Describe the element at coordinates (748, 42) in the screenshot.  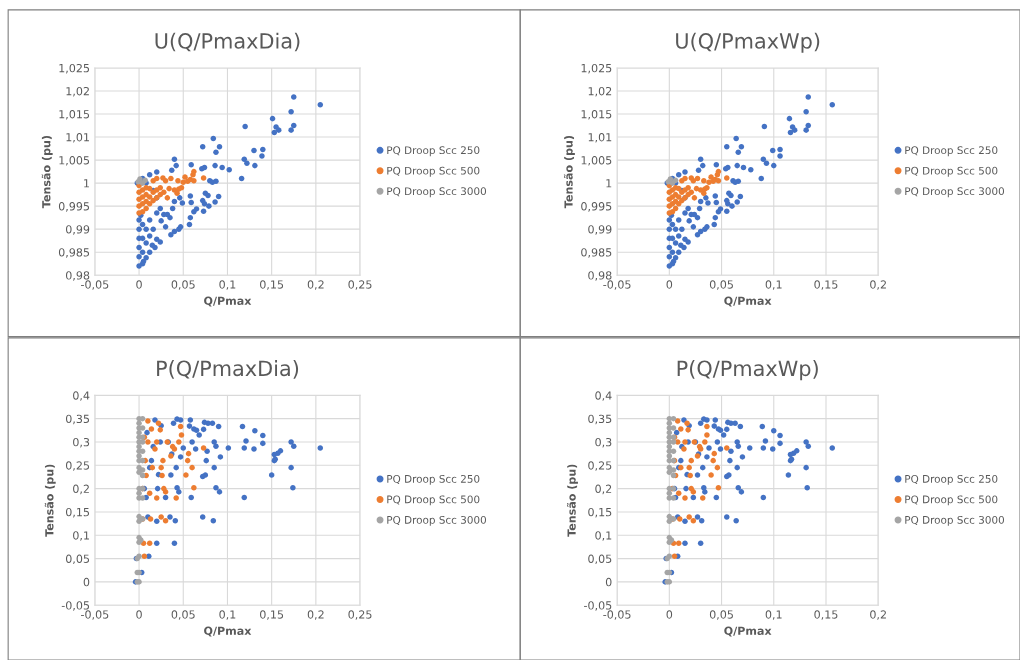
I see `chart-title: U(Q/PmaxWp)` at that location.